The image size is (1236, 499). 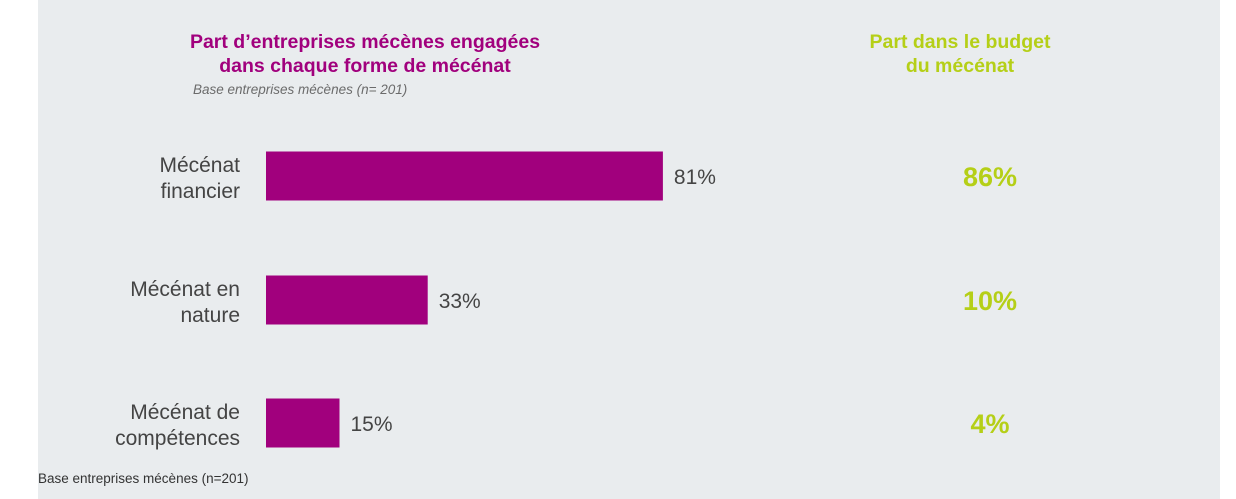 What do you see at coordinates (177, 425) in the screenshot?
I see `category-label-2: Mécénat de compétences` at bounding box center [177, 425].